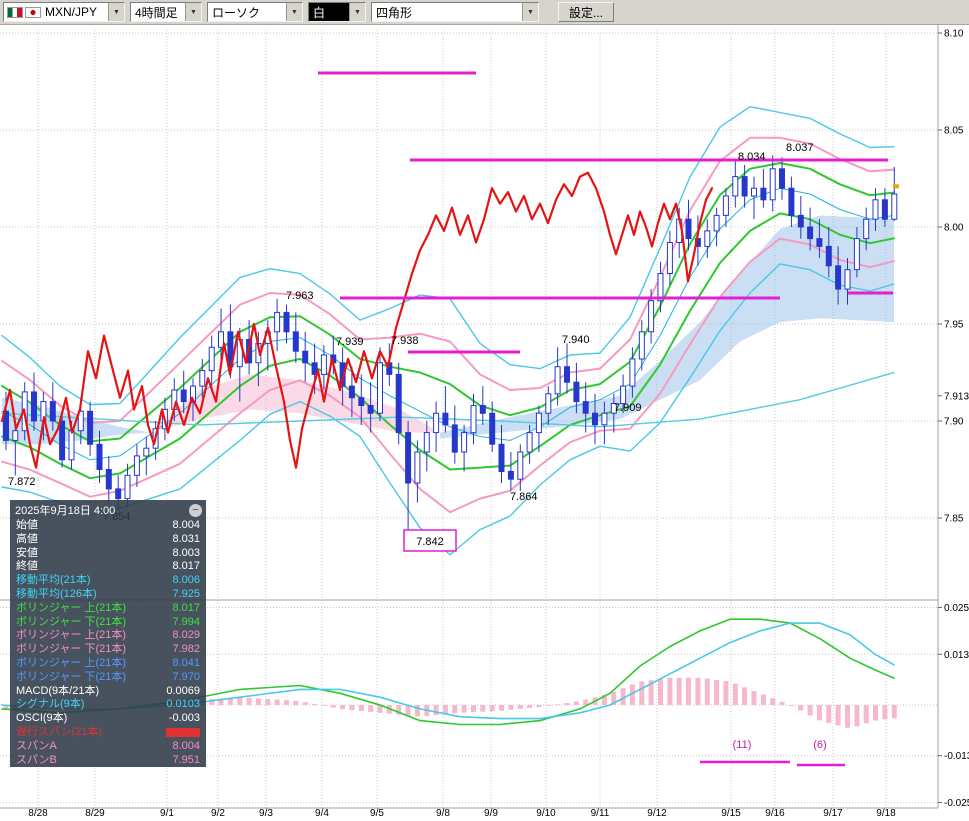  Describe the element at coordinates (954, 325) in the screenshot. I see `price-axis-label: 7.95` at that location.